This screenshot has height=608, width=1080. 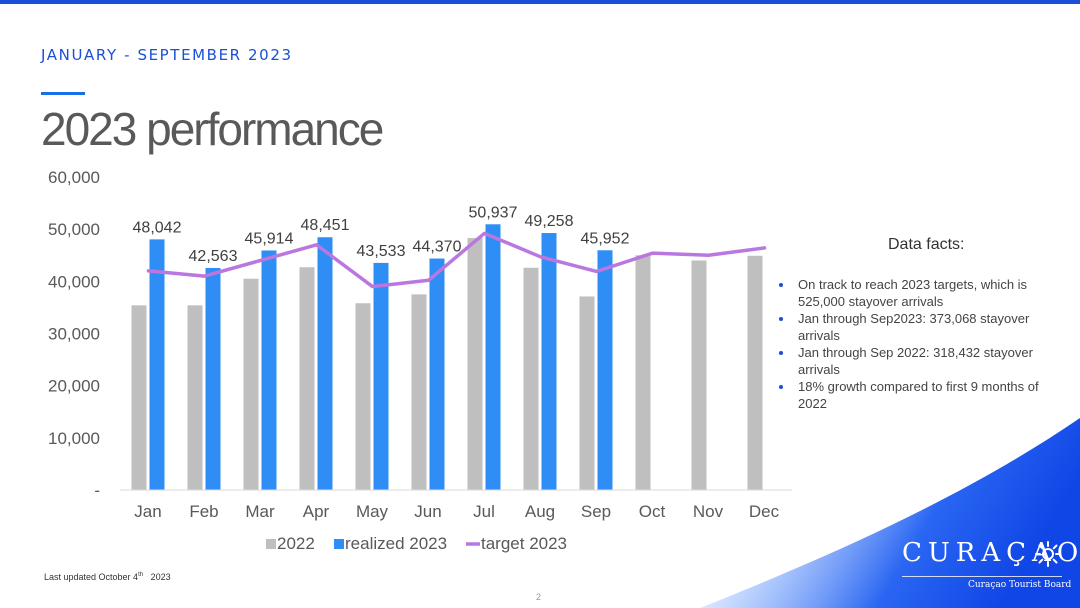 What do you see at coordinates (157, 227) in the screenshot?
I see `data-label: 48,042` at bounding box center [157, 227].